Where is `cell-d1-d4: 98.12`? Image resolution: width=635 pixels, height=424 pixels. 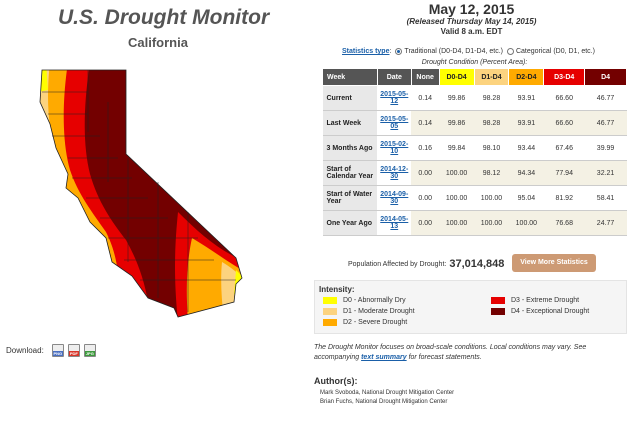
cell-d1-d4: 98.12 is located at coordinates (491, 173).